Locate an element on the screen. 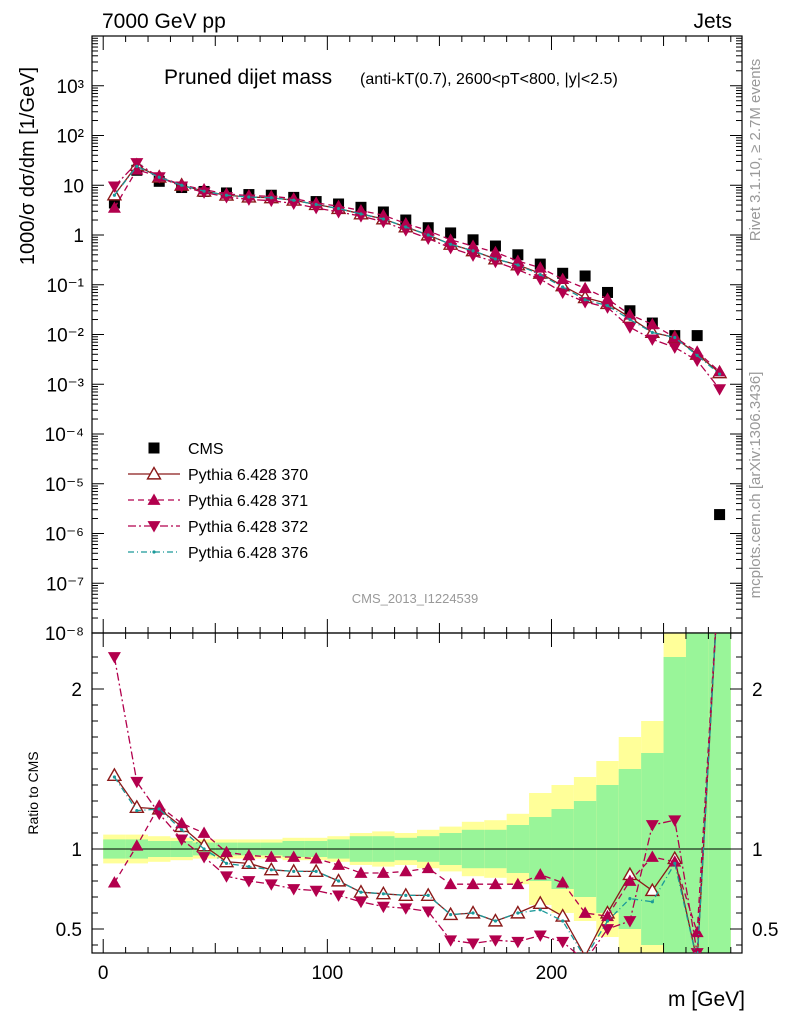 The width and height of the screenshot is (786, 1024). legend-label: Pythia 6.428 370 is located at coordinates (248, 475).